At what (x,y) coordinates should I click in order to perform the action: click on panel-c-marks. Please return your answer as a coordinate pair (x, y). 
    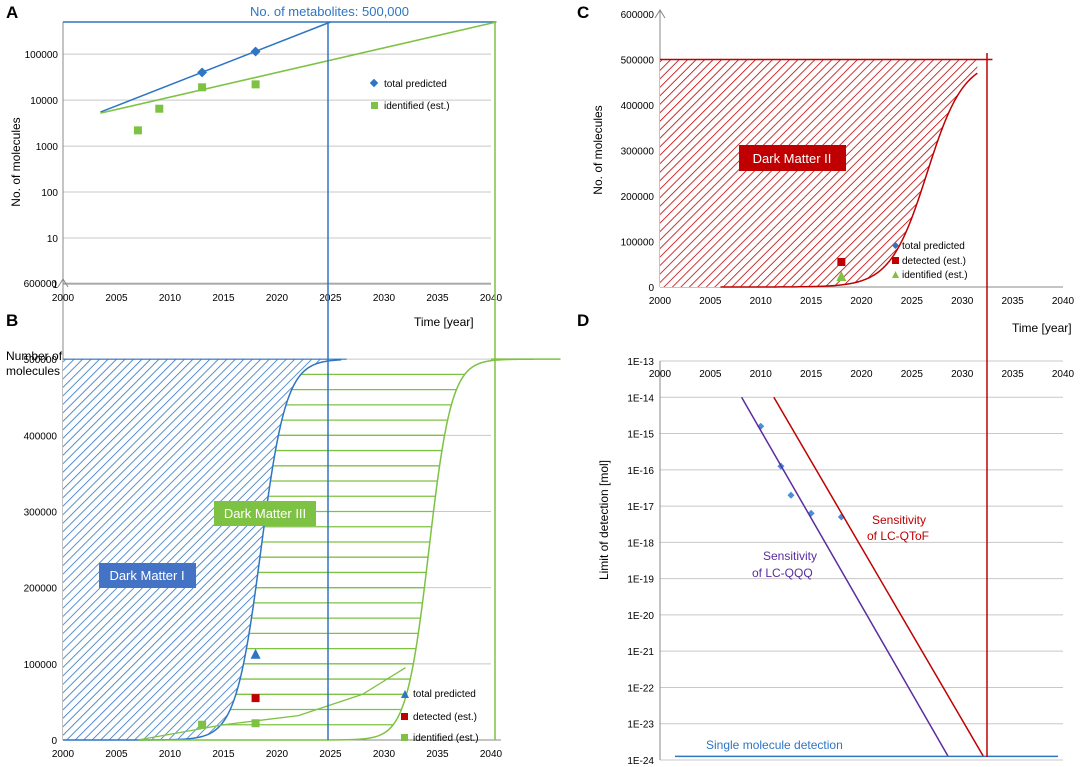
    Looking at the image, I should click on (826, 173).